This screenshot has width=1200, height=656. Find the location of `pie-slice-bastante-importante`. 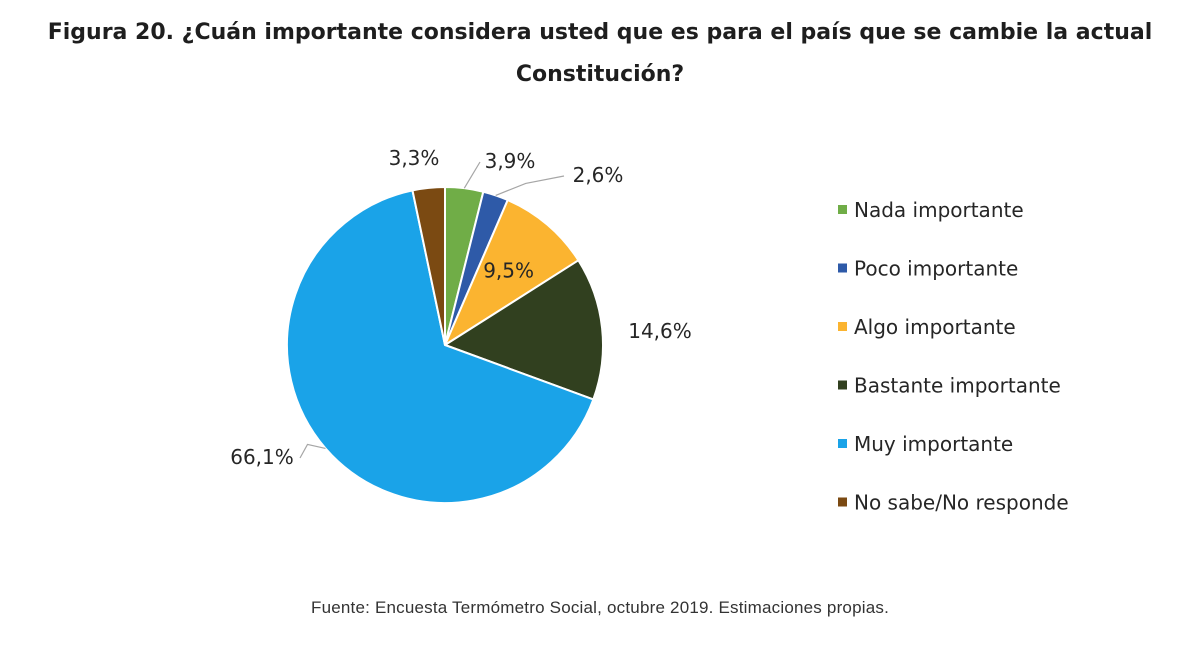

pie-slice-bastante-importante is located at coordinates (523, 329).